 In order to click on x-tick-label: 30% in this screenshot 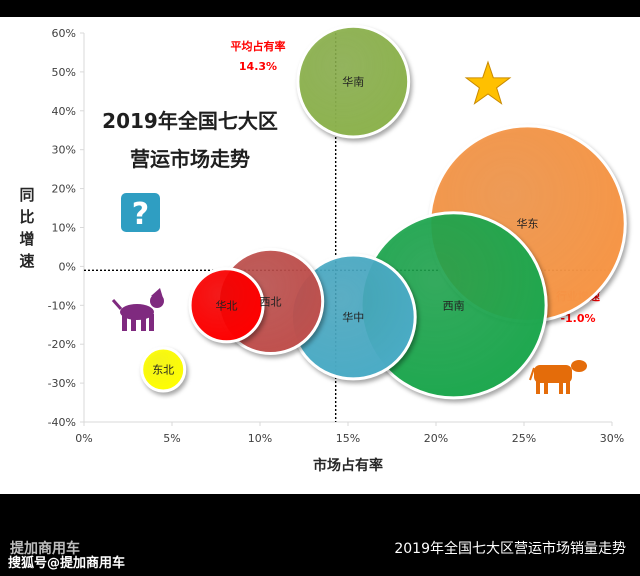, I will do `click(612, 438)`.